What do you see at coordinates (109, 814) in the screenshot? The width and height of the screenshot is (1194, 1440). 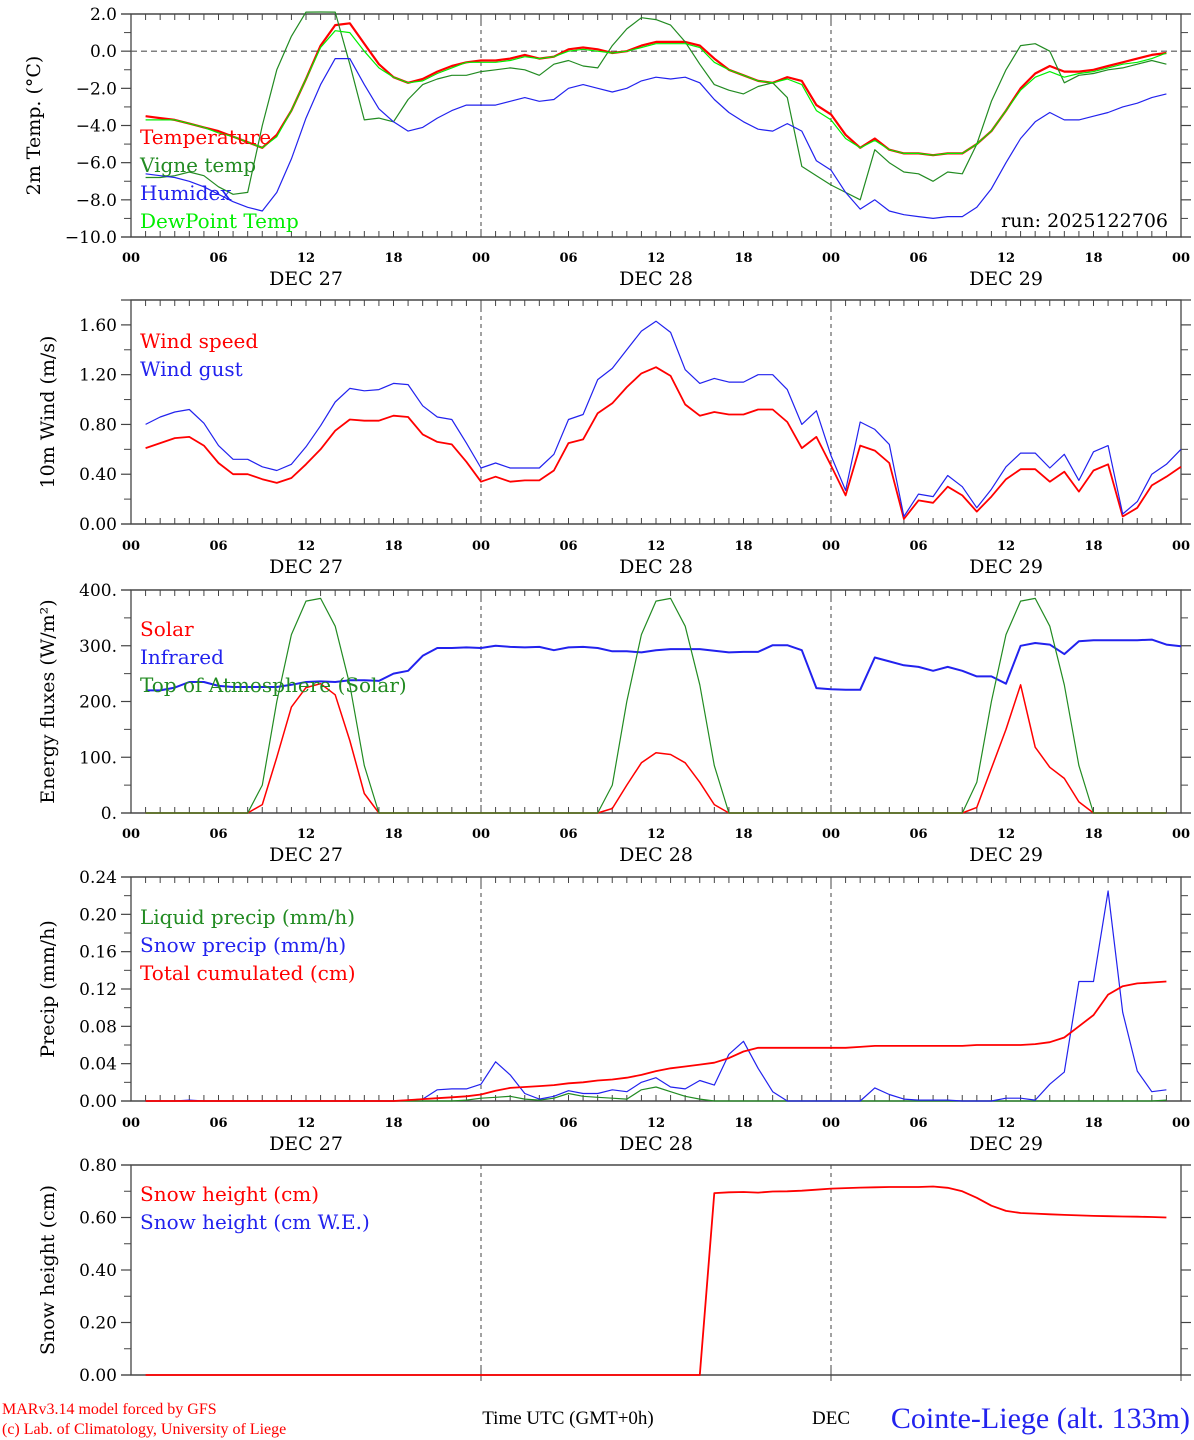 I see `y-tick-label: 0.` at bounding box center [109, 814].